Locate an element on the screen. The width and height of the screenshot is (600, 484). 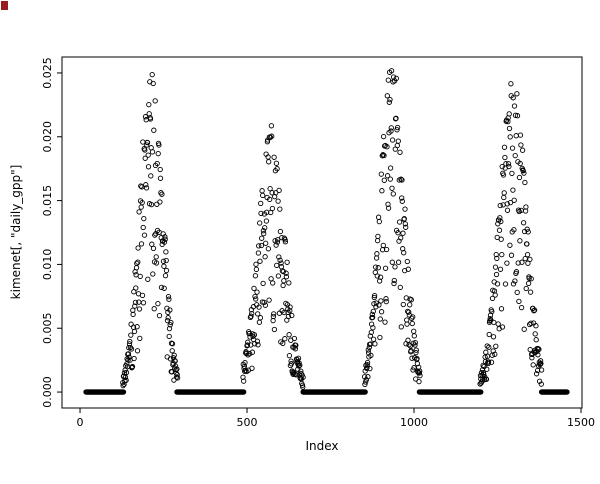
y-axis-label: kimenet[, "daily_gpp"] is located at coordinates (16, 232).